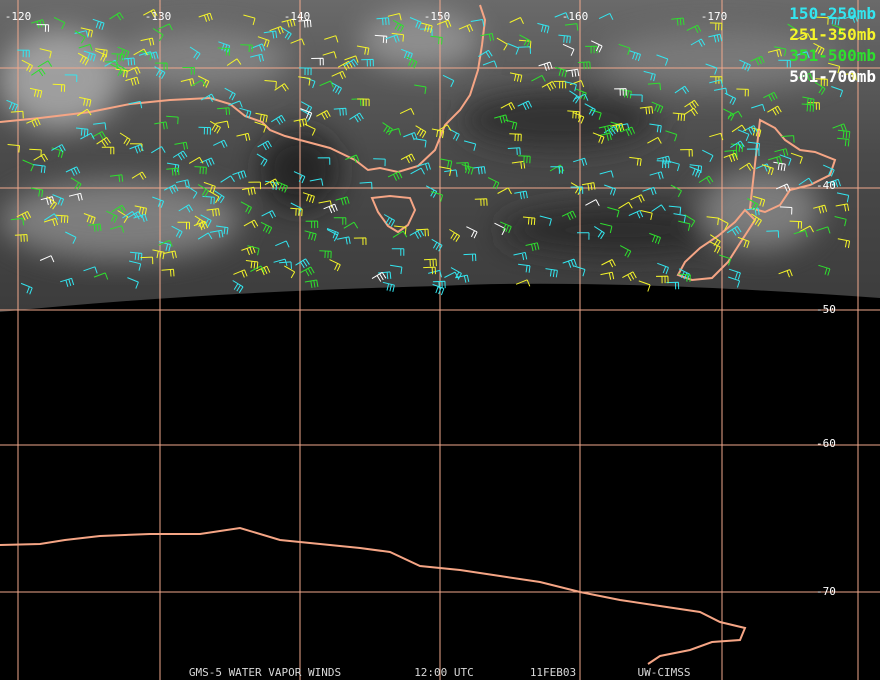 The width and height of the screenshot is (880, 680). What do you see at coordinates (826, 591) in the screenshot?
I see `latitude-label: -70` at bounding box center [826, 591].